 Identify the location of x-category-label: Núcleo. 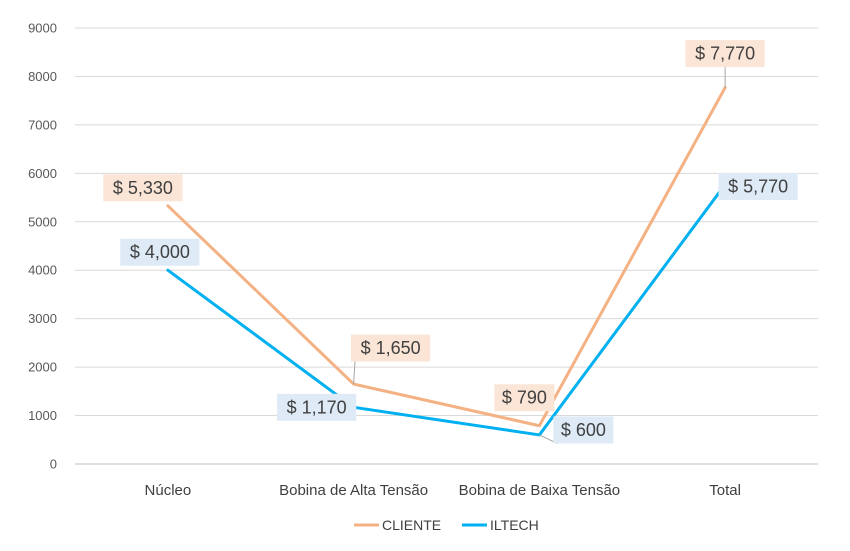
(168, 490).